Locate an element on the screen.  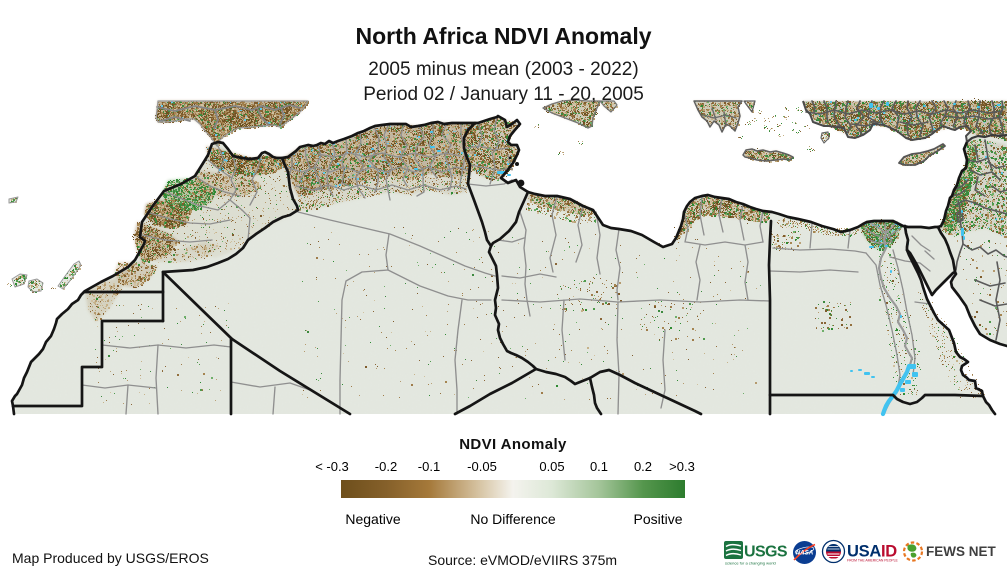
svg-text: FROM THE AMERICAN PEOPLE is located at coordinates (873, 561).